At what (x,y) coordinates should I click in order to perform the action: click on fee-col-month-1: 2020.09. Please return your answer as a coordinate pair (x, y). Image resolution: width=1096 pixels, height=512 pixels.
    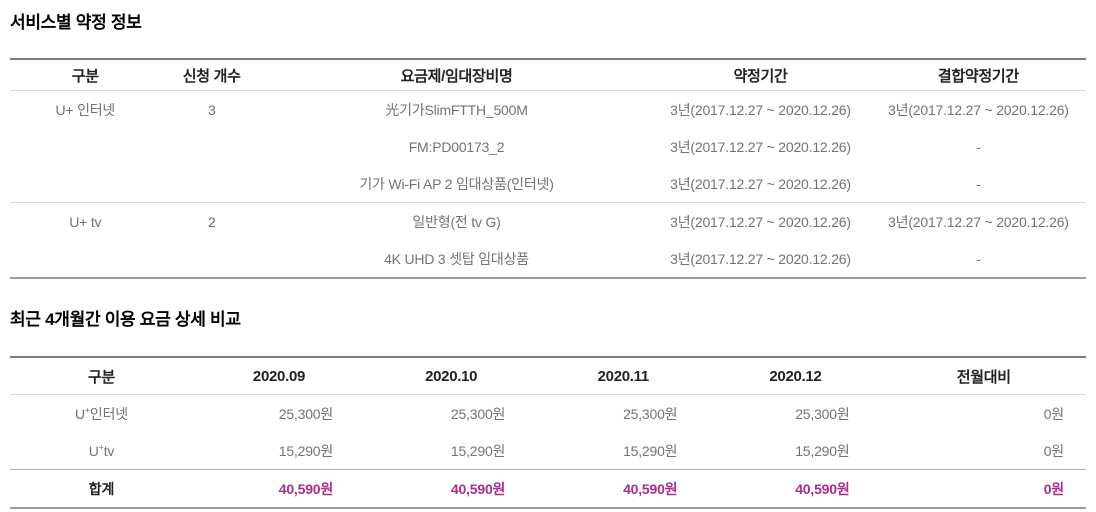
    Looking at the image, I should click on (279, 376).